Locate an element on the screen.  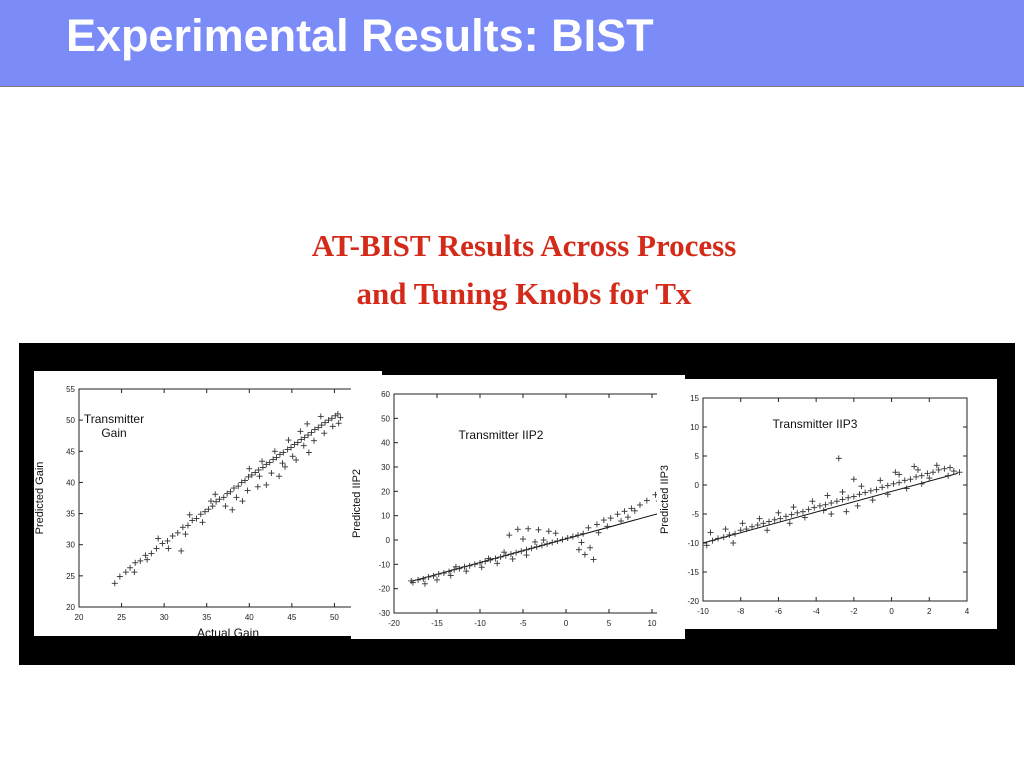
x-tick-label: 2 is located at coordinates (929, 611).